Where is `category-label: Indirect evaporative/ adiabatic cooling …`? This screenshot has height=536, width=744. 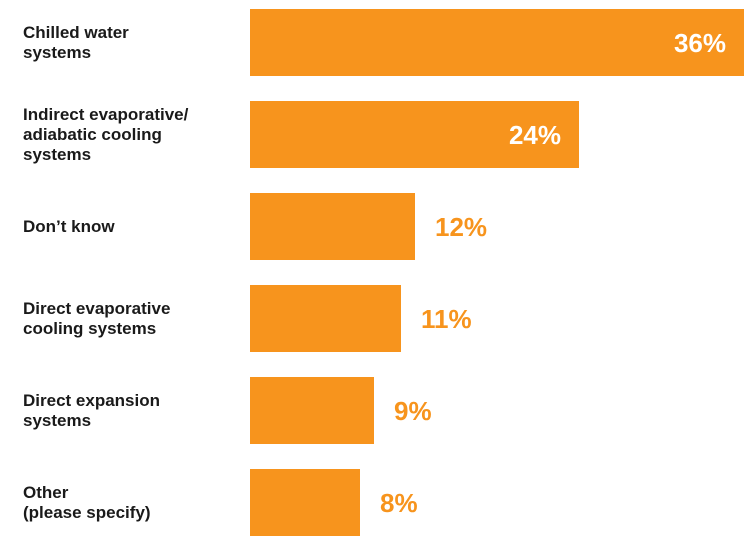 category-label: Indirect evaporative/ adiabatic cooling … is located at coordinates (106, 134).